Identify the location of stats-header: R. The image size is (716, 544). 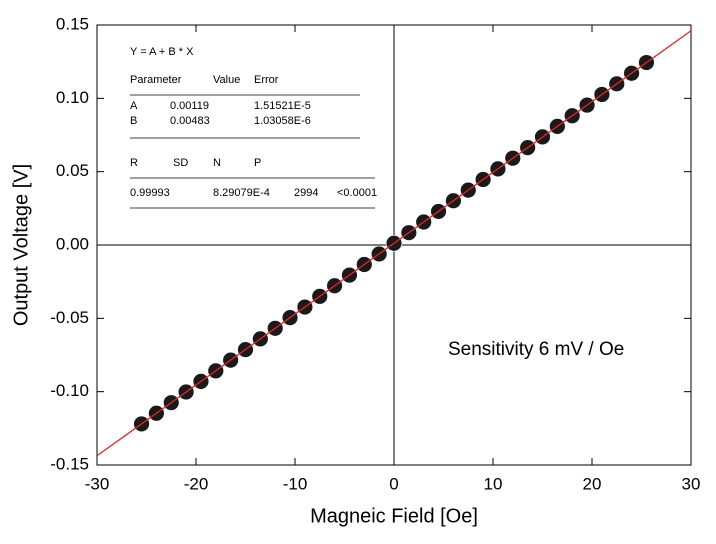
(134, 163).